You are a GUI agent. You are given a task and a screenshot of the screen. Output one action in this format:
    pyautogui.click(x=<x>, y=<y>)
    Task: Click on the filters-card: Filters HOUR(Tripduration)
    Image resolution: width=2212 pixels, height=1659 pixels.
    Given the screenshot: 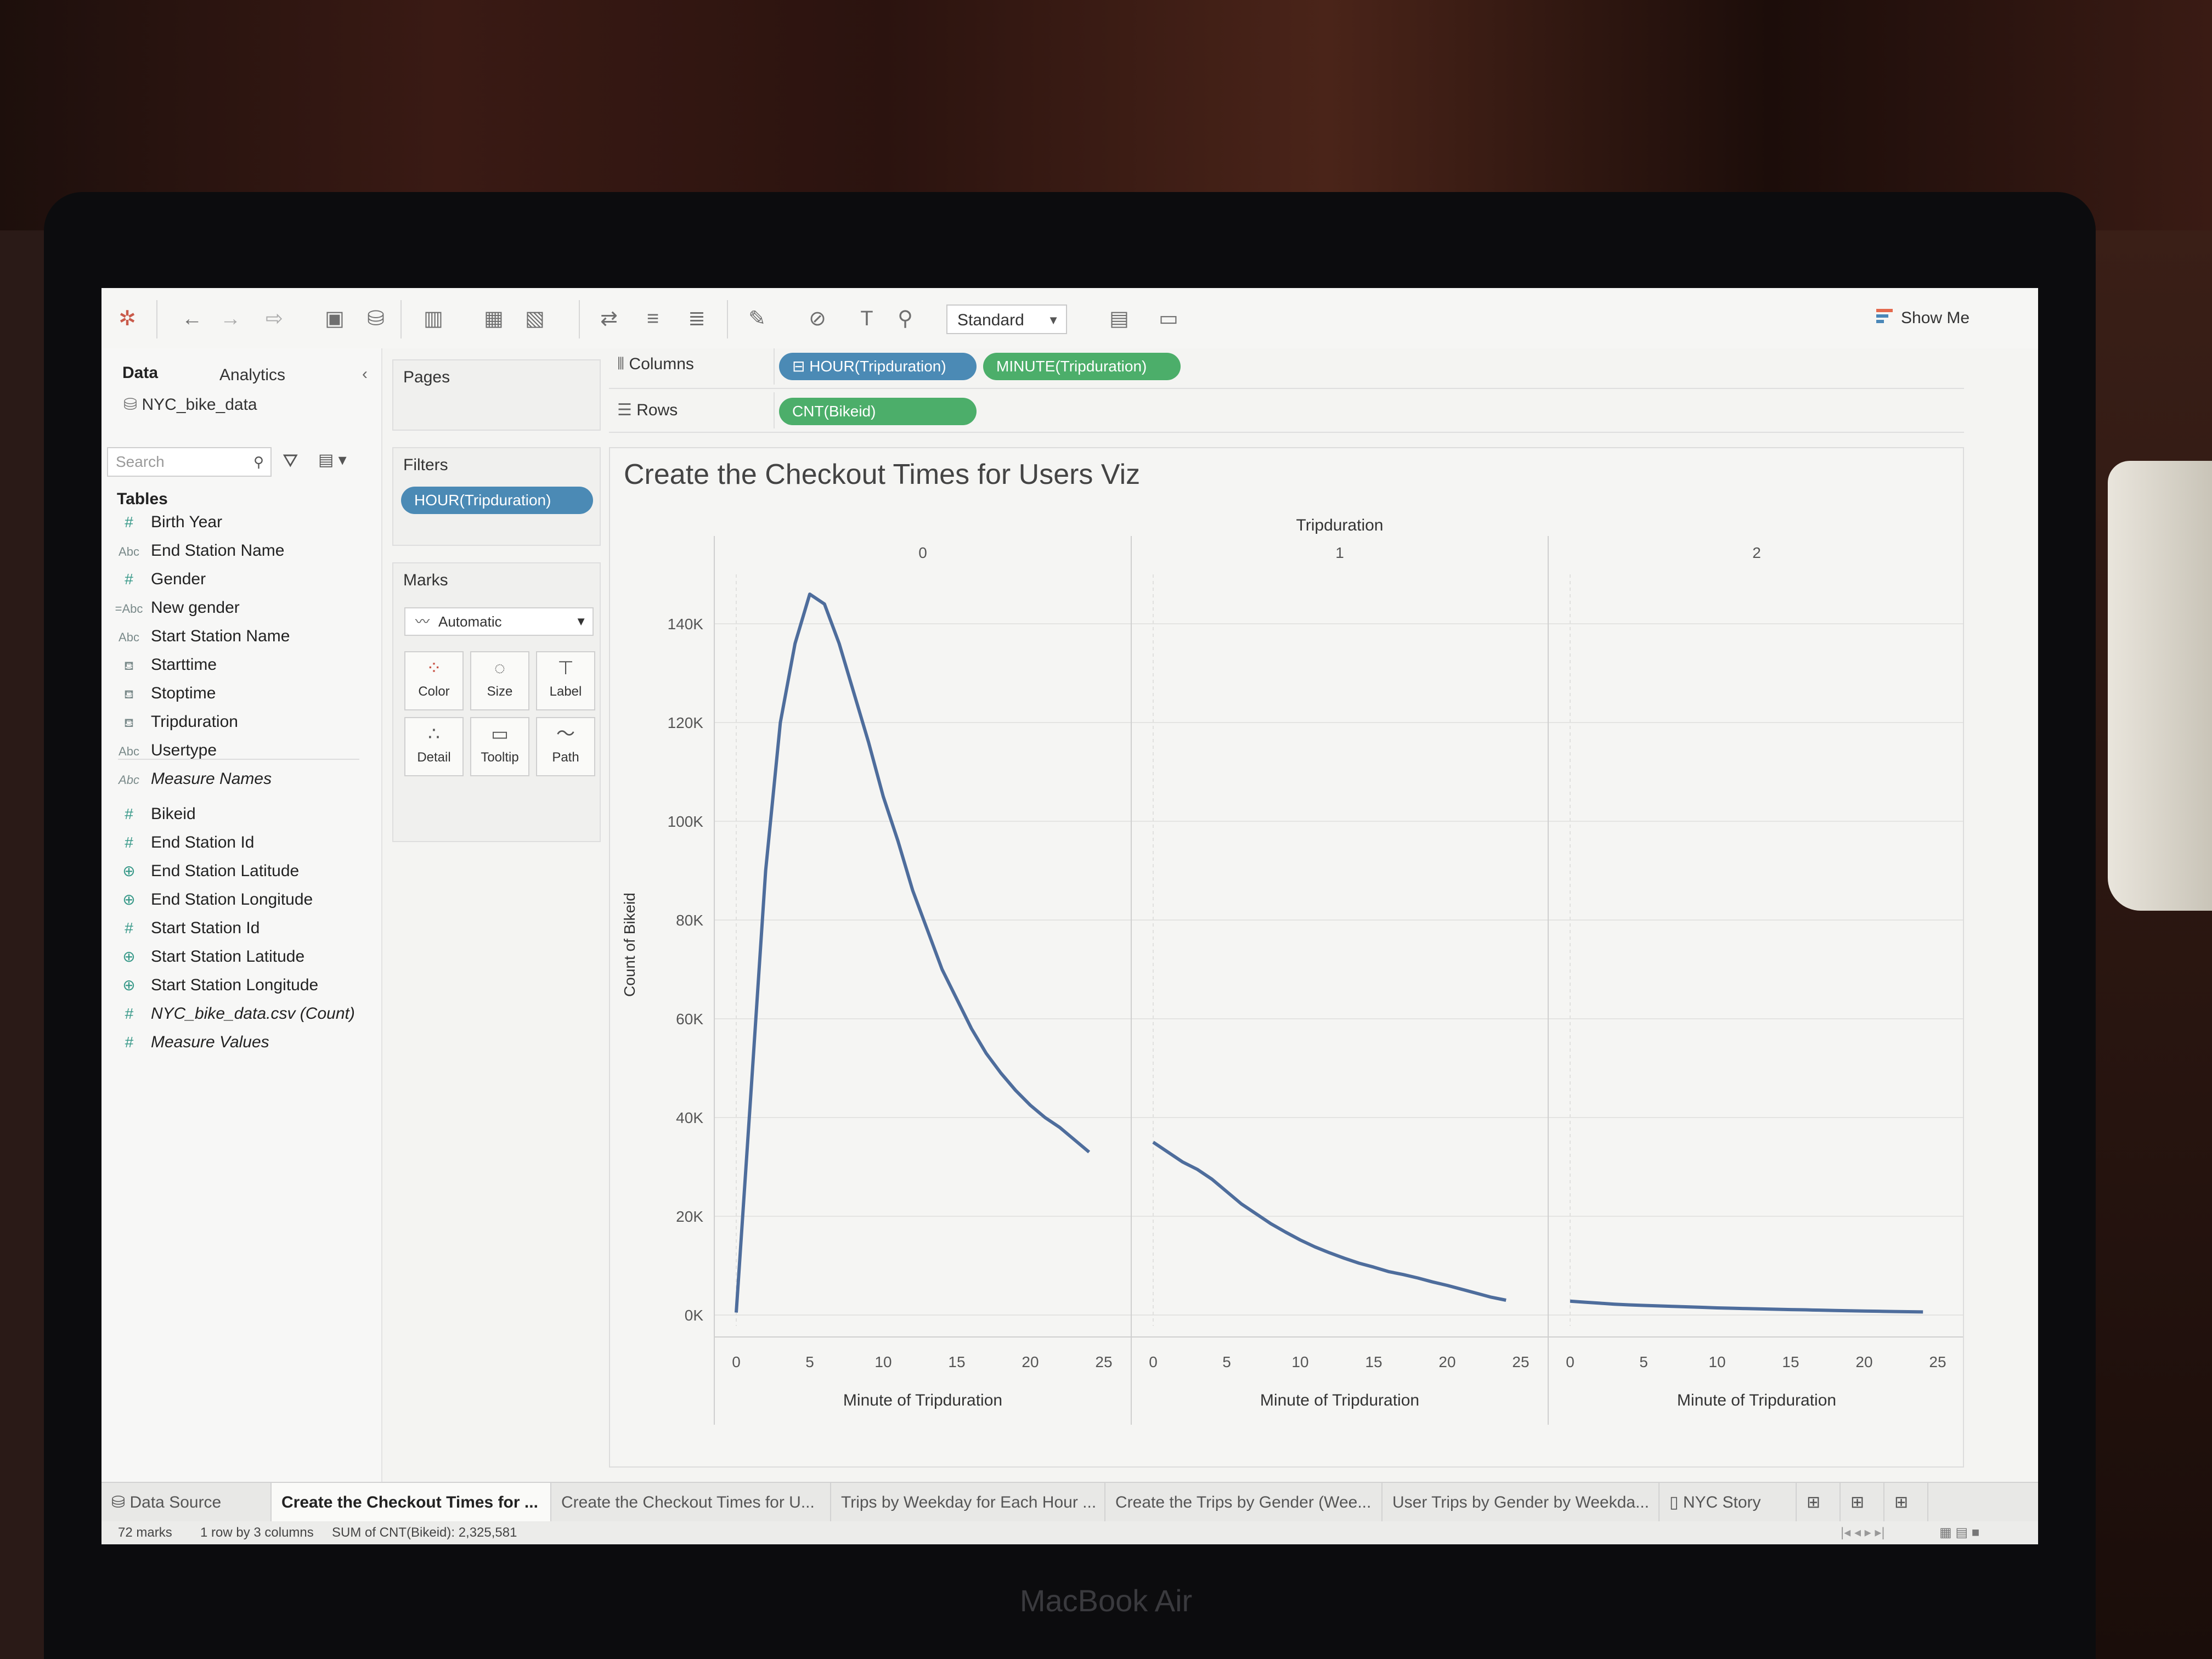 What is the action you would take?
    pyautogui.click(x=497, y=497)
    